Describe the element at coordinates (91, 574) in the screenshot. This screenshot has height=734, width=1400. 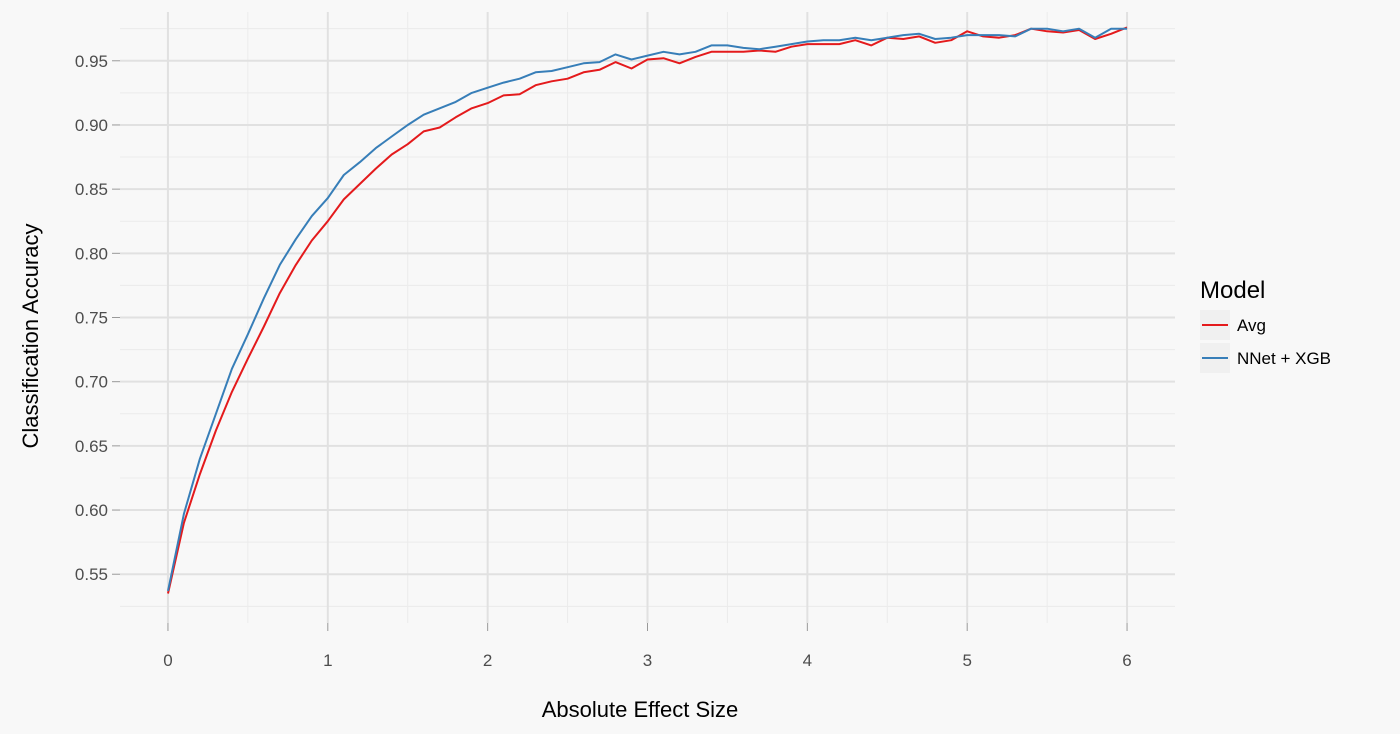
I see `y-tick-label: 0.55` at that location.